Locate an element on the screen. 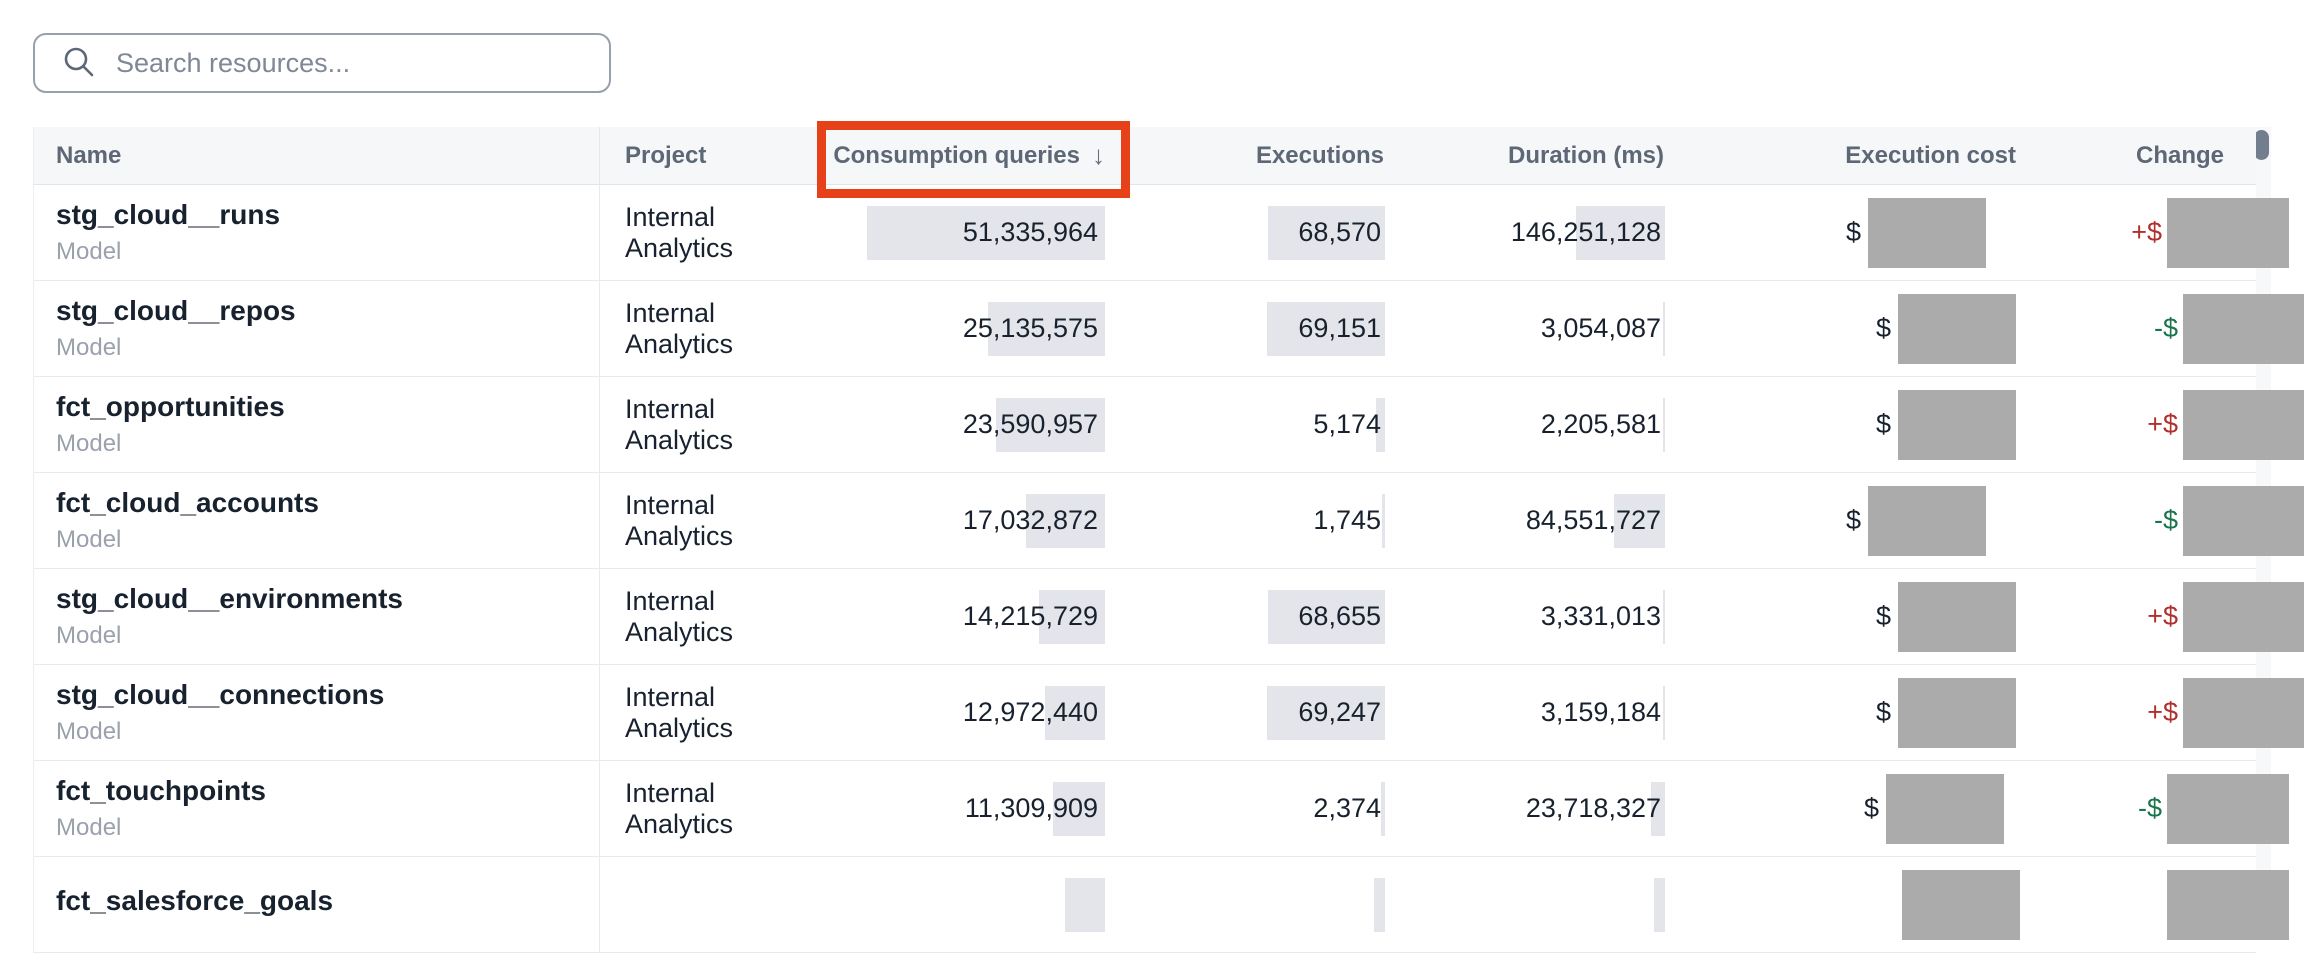 The image size is (2304, 953). sort-descending-icon: ↓ is located at coordinates (1098, 155).